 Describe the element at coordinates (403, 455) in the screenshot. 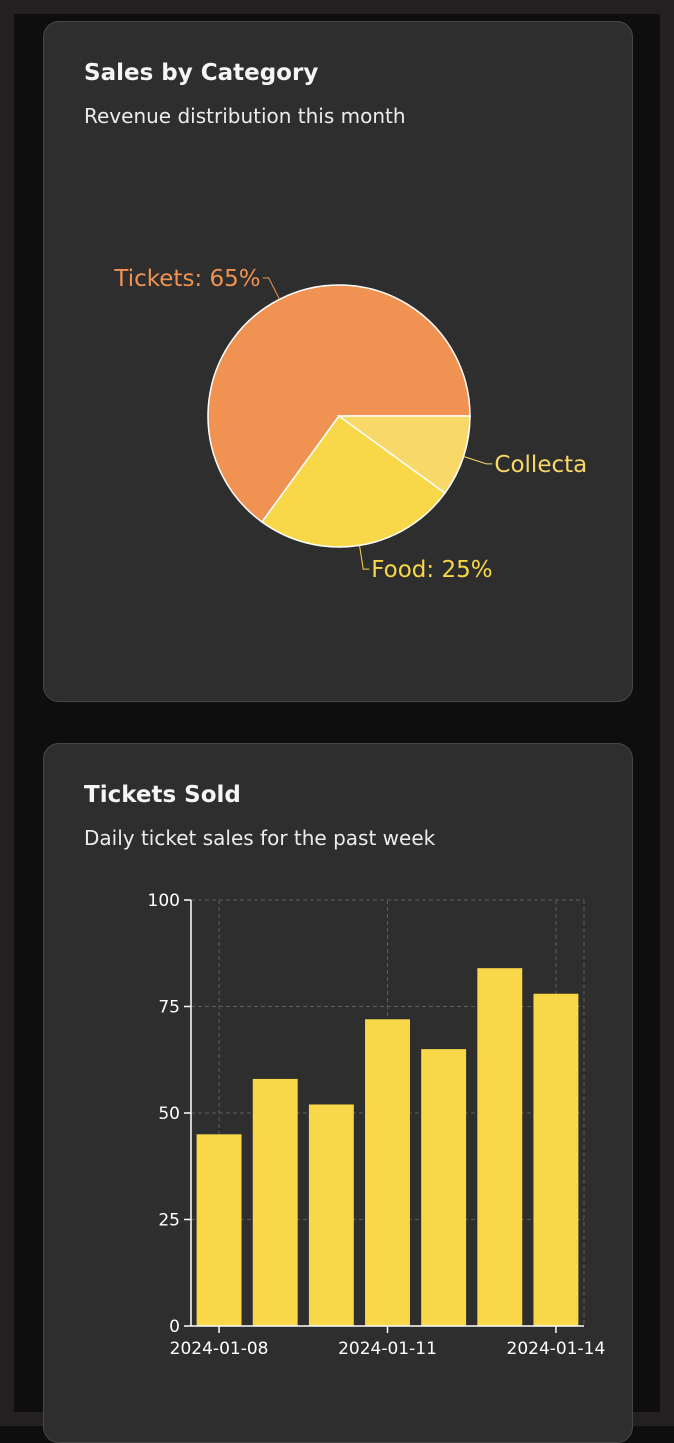

I see `pie-slice-collectables` at that location.